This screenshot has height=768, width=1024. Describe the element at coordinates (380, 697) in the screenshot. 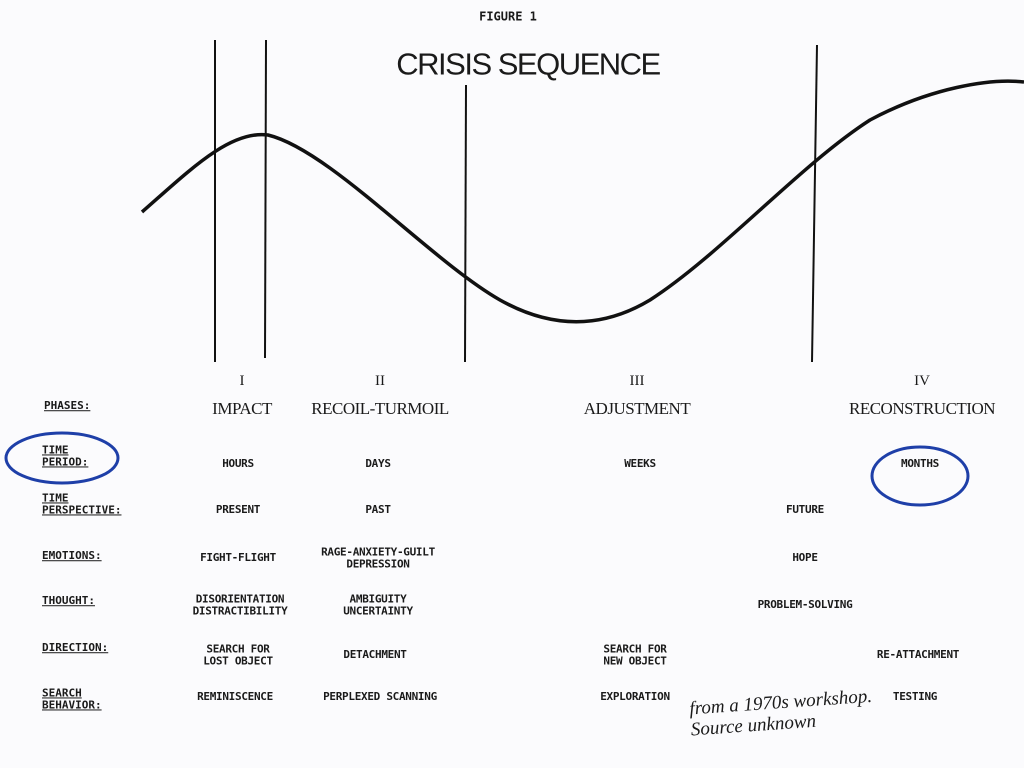

I see `cell: PERPLEXED SCANNING` at that location.